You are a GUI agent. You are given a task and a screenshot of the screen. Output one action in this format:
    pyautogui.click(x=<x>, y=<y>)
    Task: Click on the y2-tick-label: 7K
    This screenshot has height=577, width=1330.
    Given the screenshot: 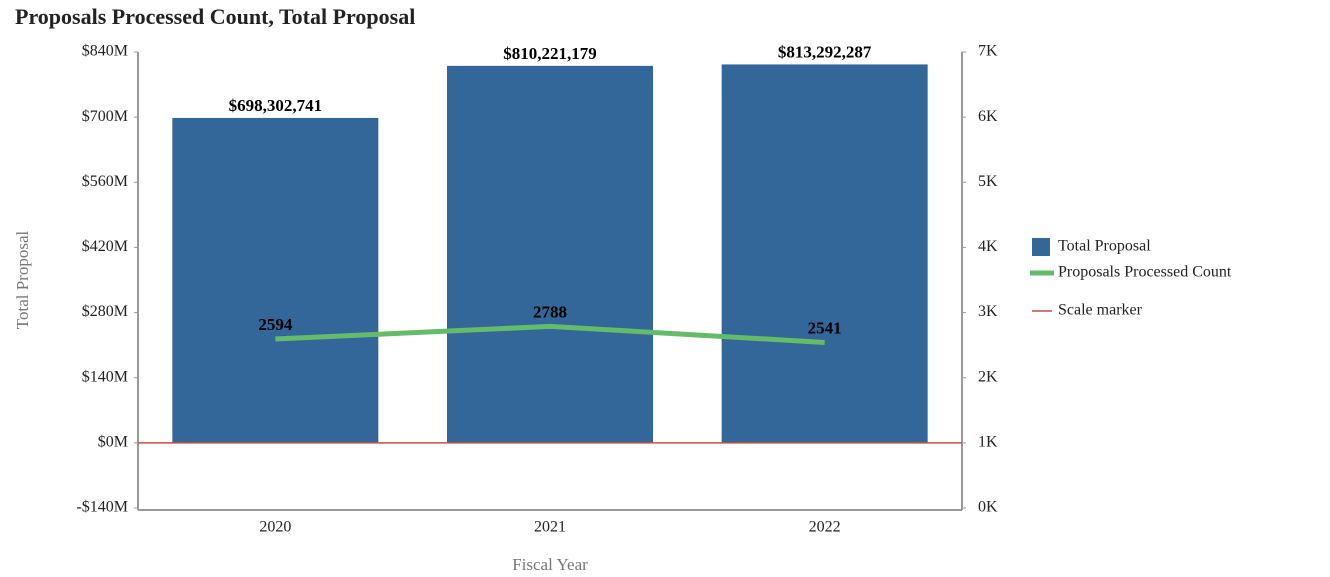 What is the action you would take?
    pyautogui.click(x=988, y=51)
    